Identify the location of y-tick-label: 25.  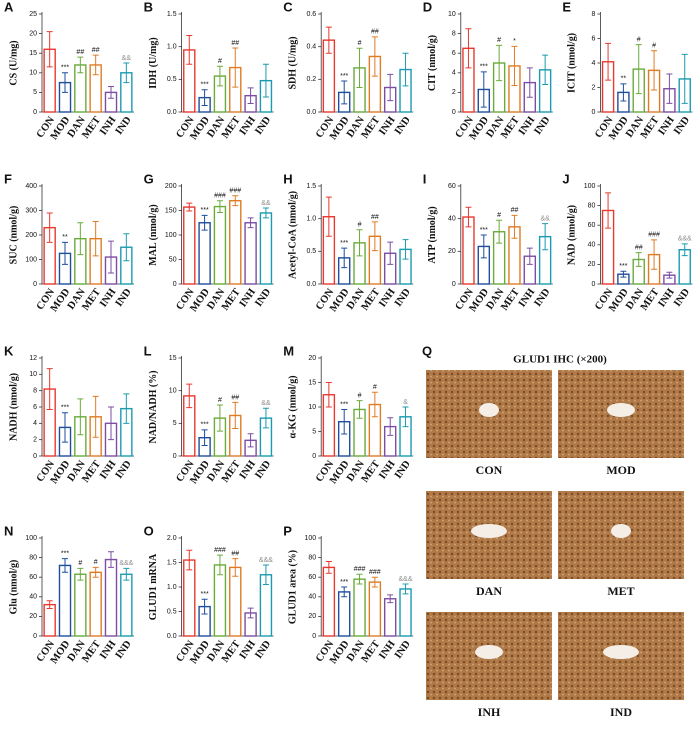
(33, 14).